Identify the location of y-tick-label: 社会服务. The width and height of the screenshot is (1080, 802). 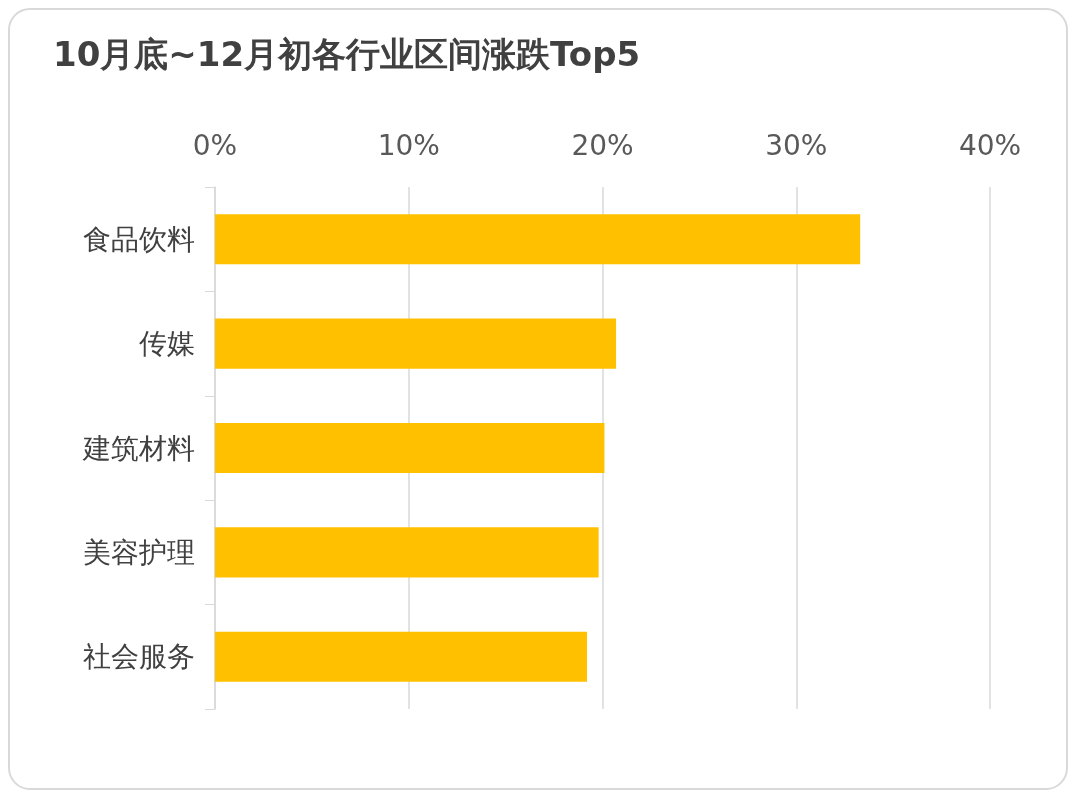
(139, 657).